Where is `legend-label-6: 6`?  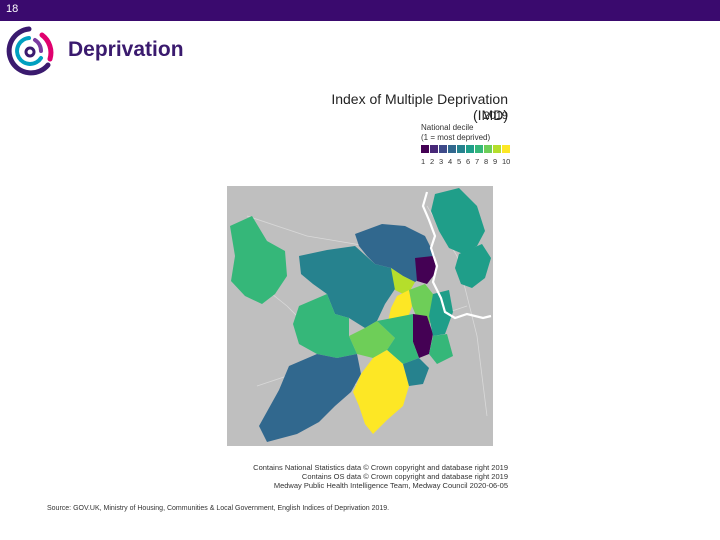
legend-label-6: 6 is located at coordinates (468, 161).